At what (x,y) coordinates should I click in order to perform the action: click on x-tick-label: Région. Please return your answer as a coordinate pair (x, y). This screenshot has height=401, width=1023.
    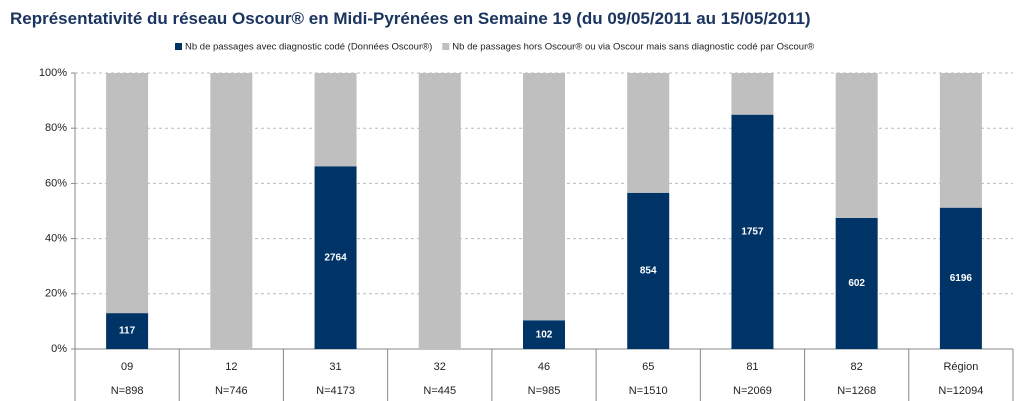
    Looking at the image, I should click on (960, 367).